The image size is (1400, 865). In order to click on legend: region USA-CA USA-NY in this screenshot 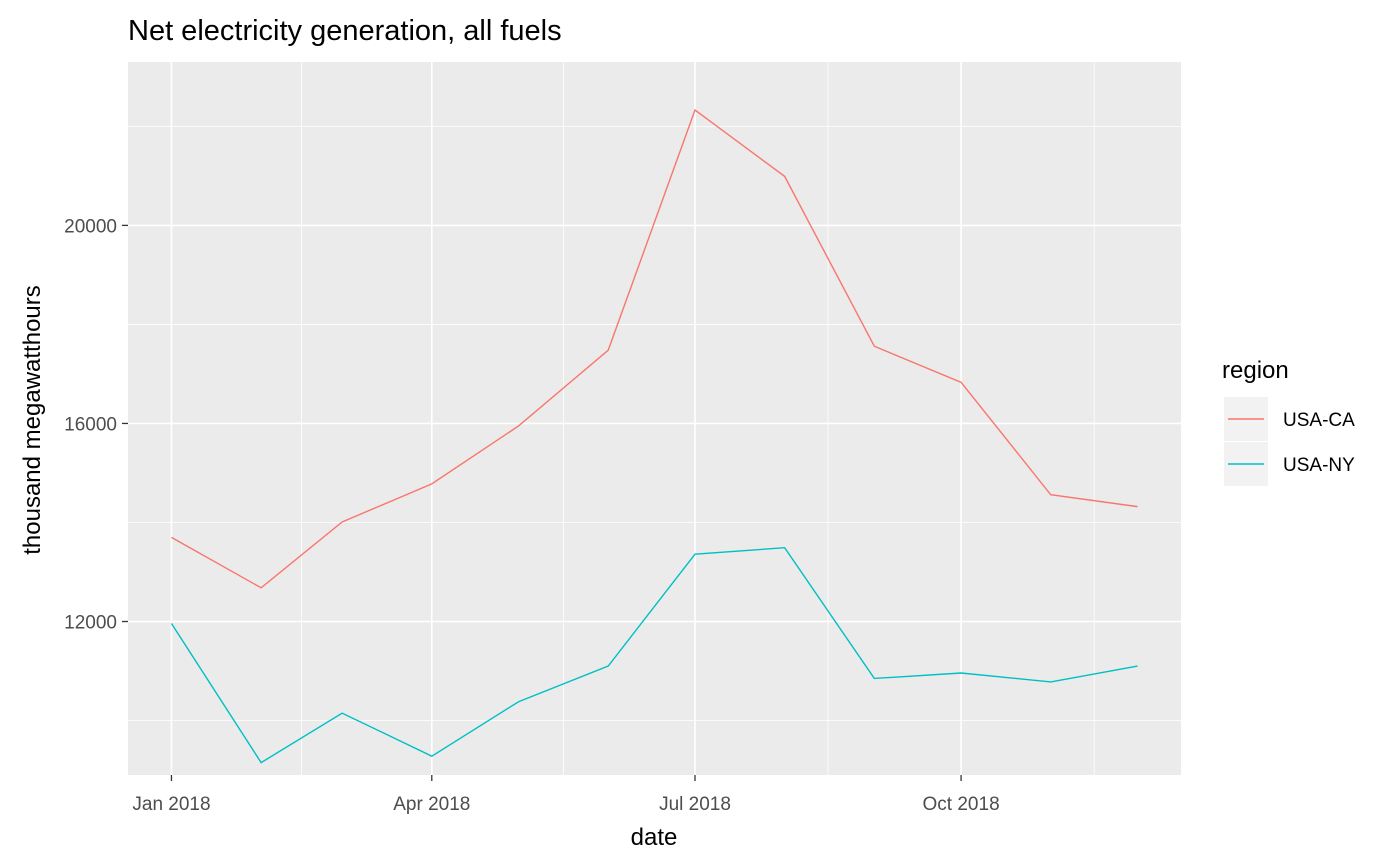, I will do `click(1288, 421)`.